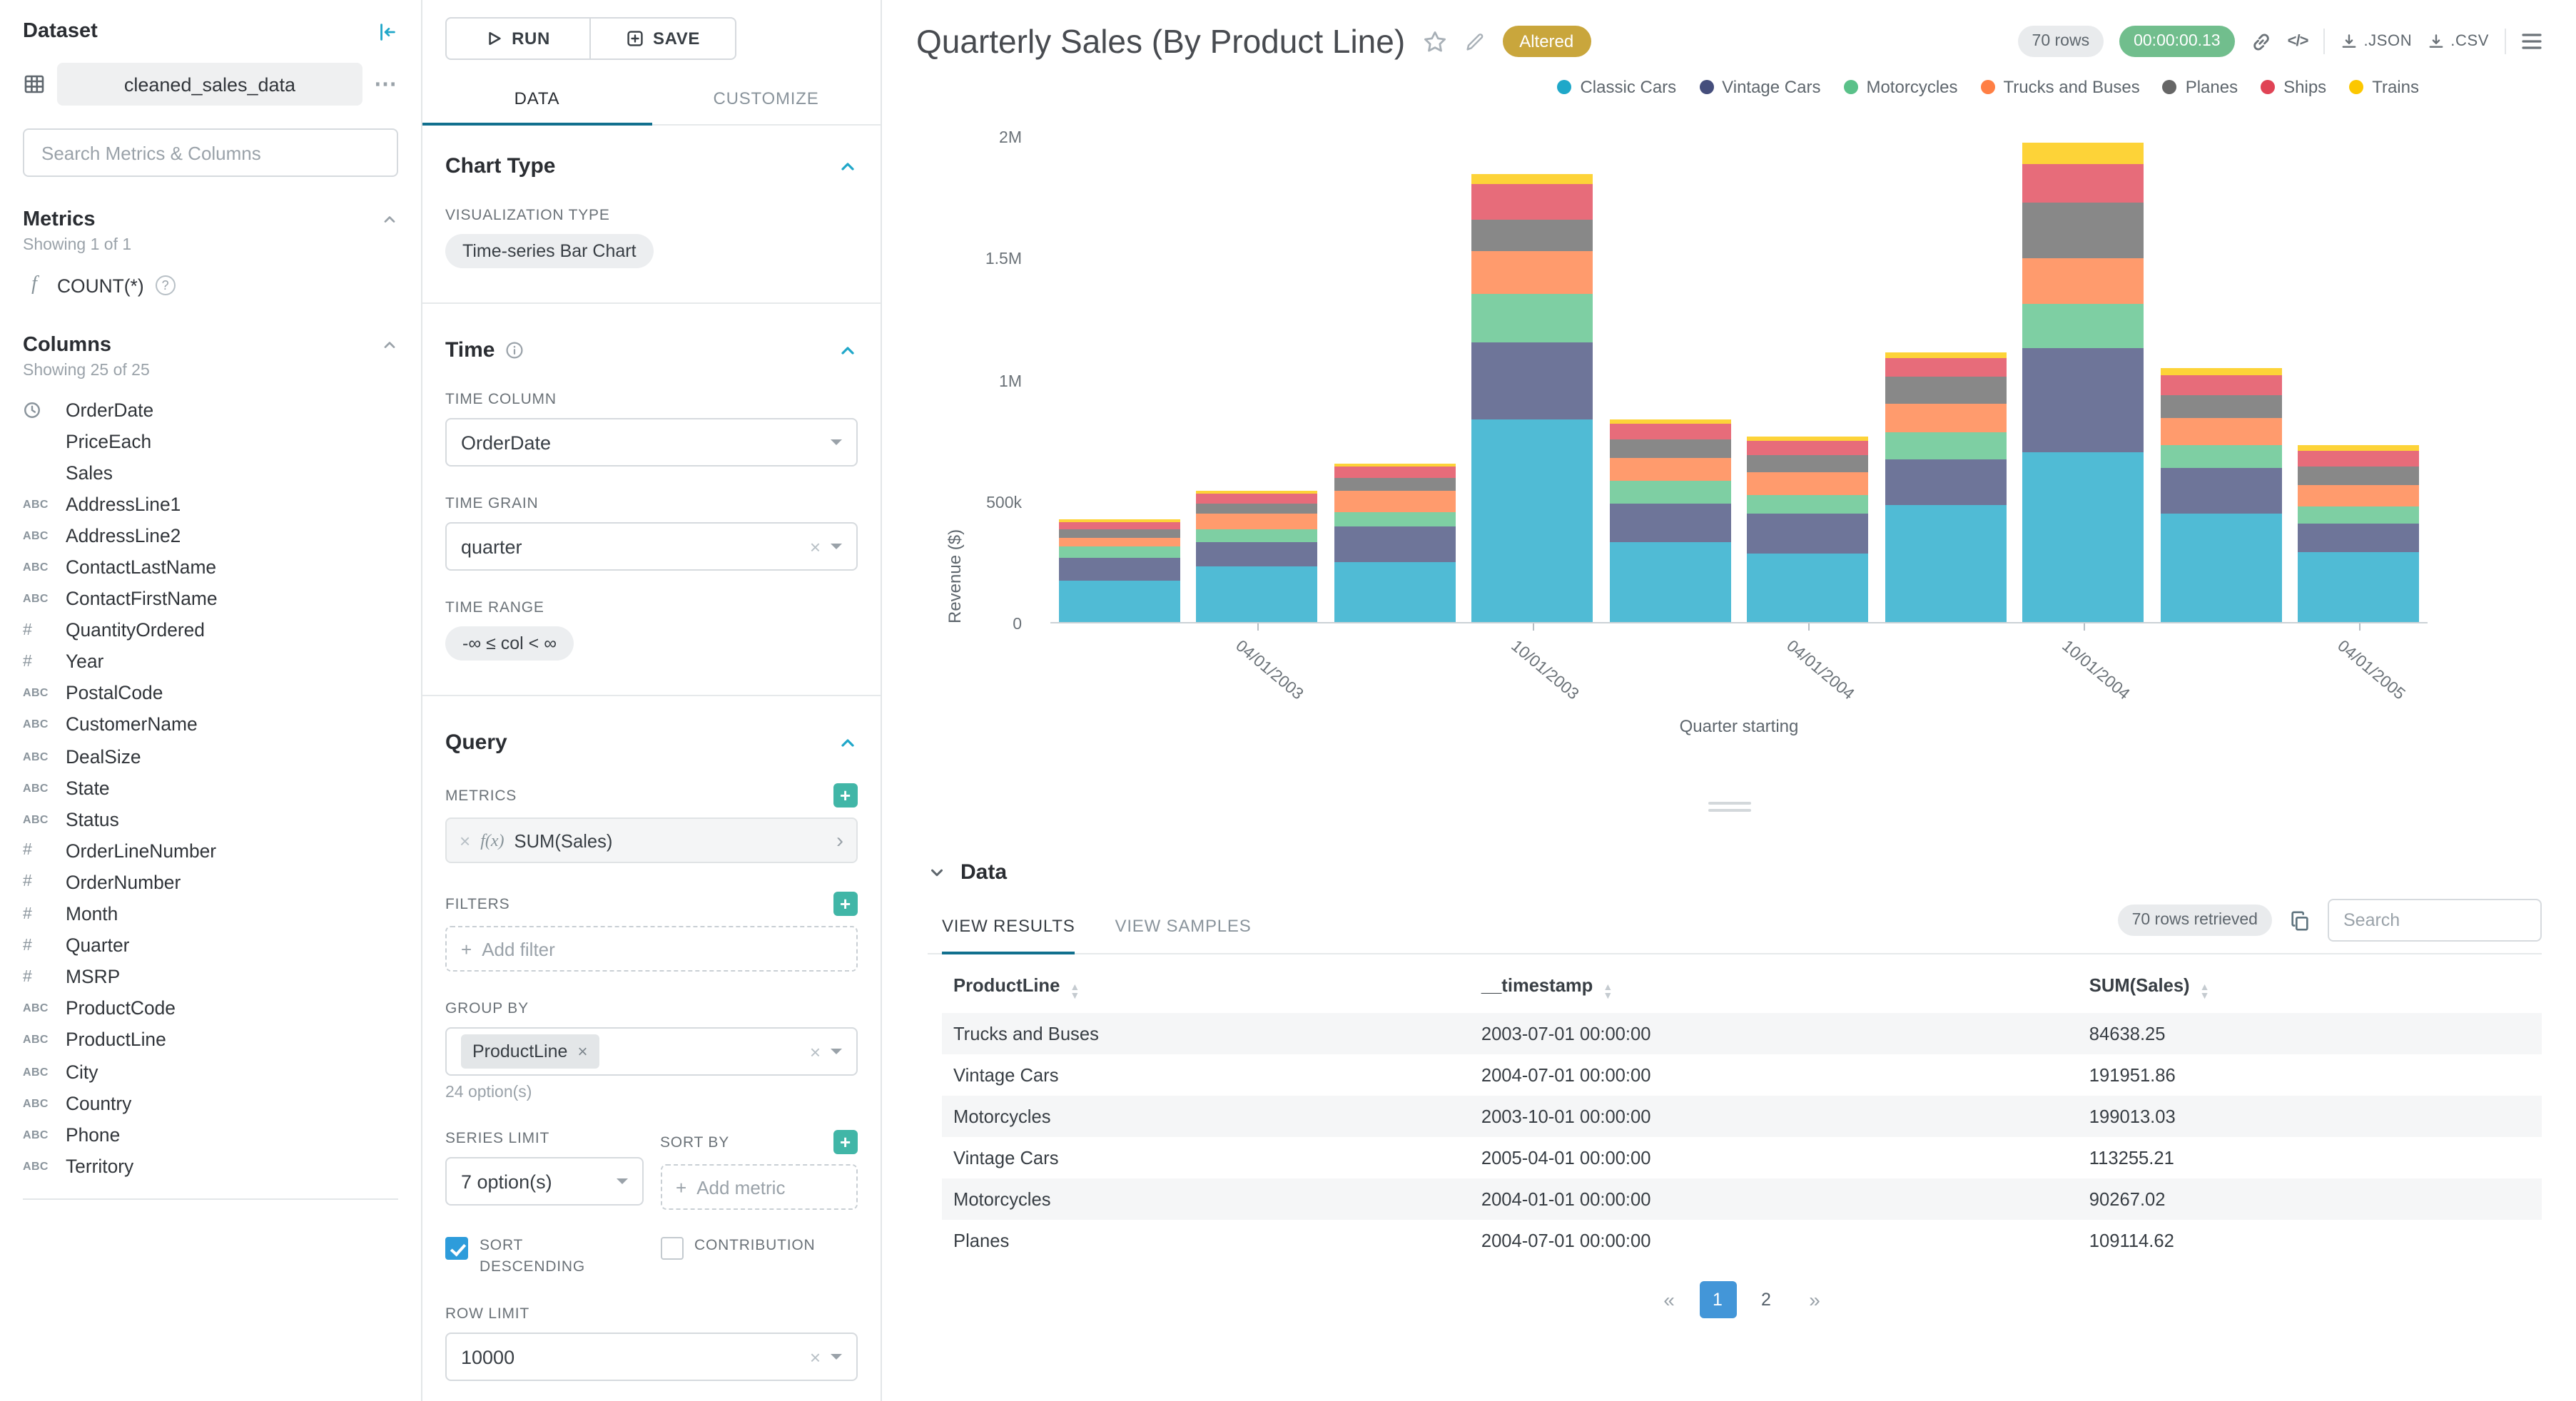 This screenshot has width=2576, height=1401. Describe the element at coordinates (1900, 87) in the screenshot. I see `legend-item: Motorcycles` at that location.